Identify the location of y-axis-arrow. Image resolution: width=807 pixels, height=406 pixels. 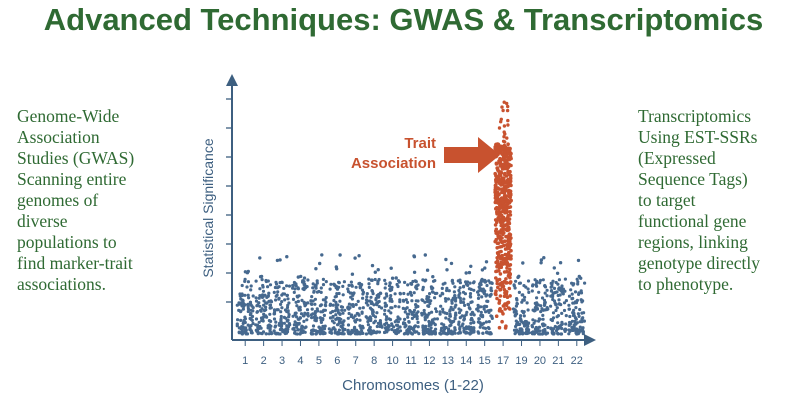
(232, 80).